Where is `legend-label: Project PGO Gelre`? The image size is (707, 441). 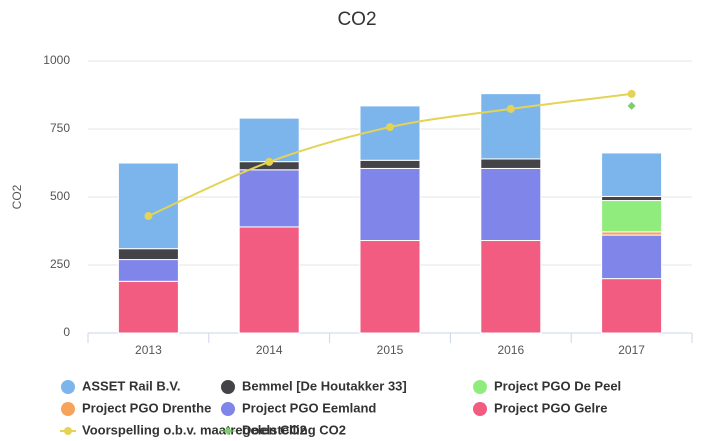 legend-label: Project PGO Gelre is located at coordinates (550, 407).